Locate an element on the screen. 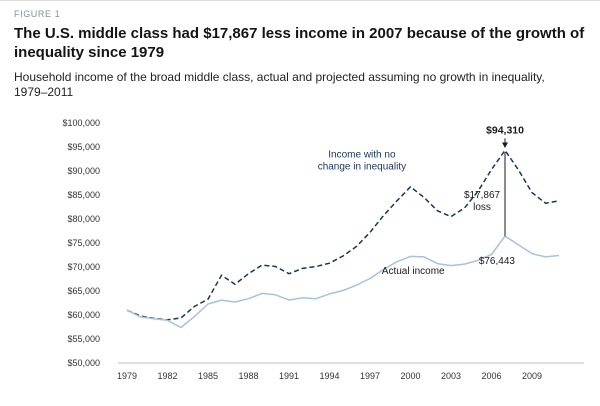 This screenshot has height=406, width=600. x-tick-label: 1991 is located at coordinates (289, 376).